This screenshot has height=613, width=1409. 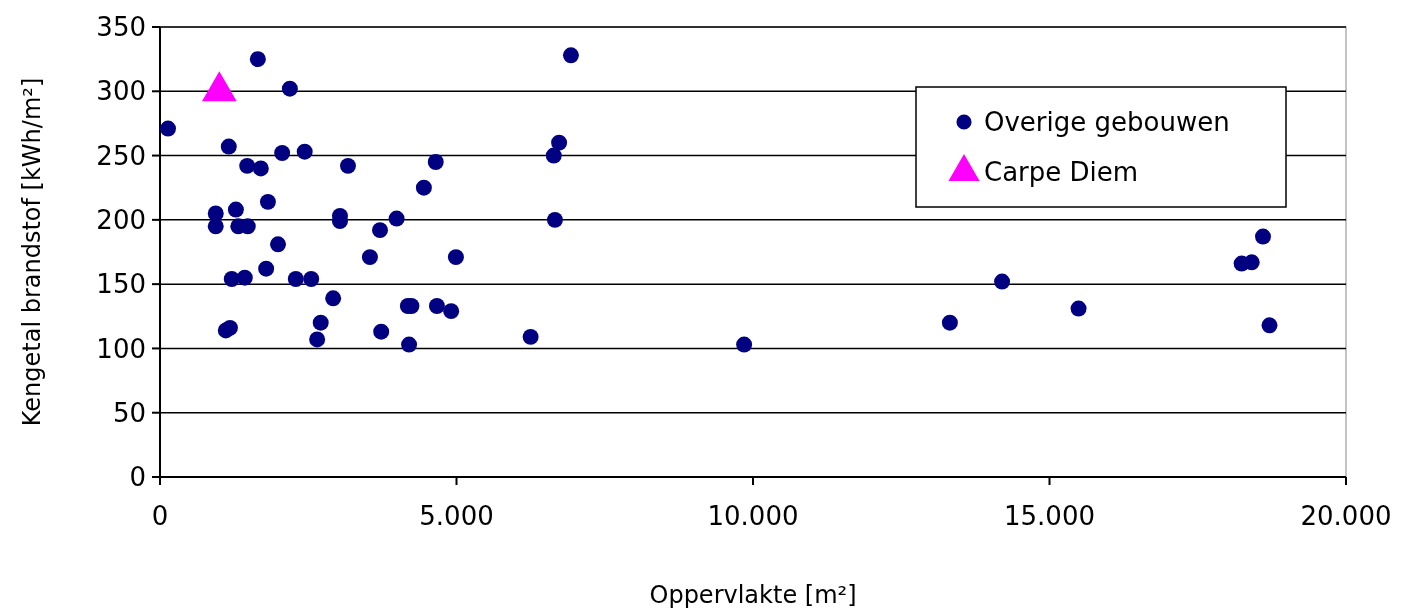 What do you see at coordinates (32, 252) in the screenshot?
I see `y-axis-title: Kengetal brandstof [kWh/m²]` at bounding box center [32, 252].